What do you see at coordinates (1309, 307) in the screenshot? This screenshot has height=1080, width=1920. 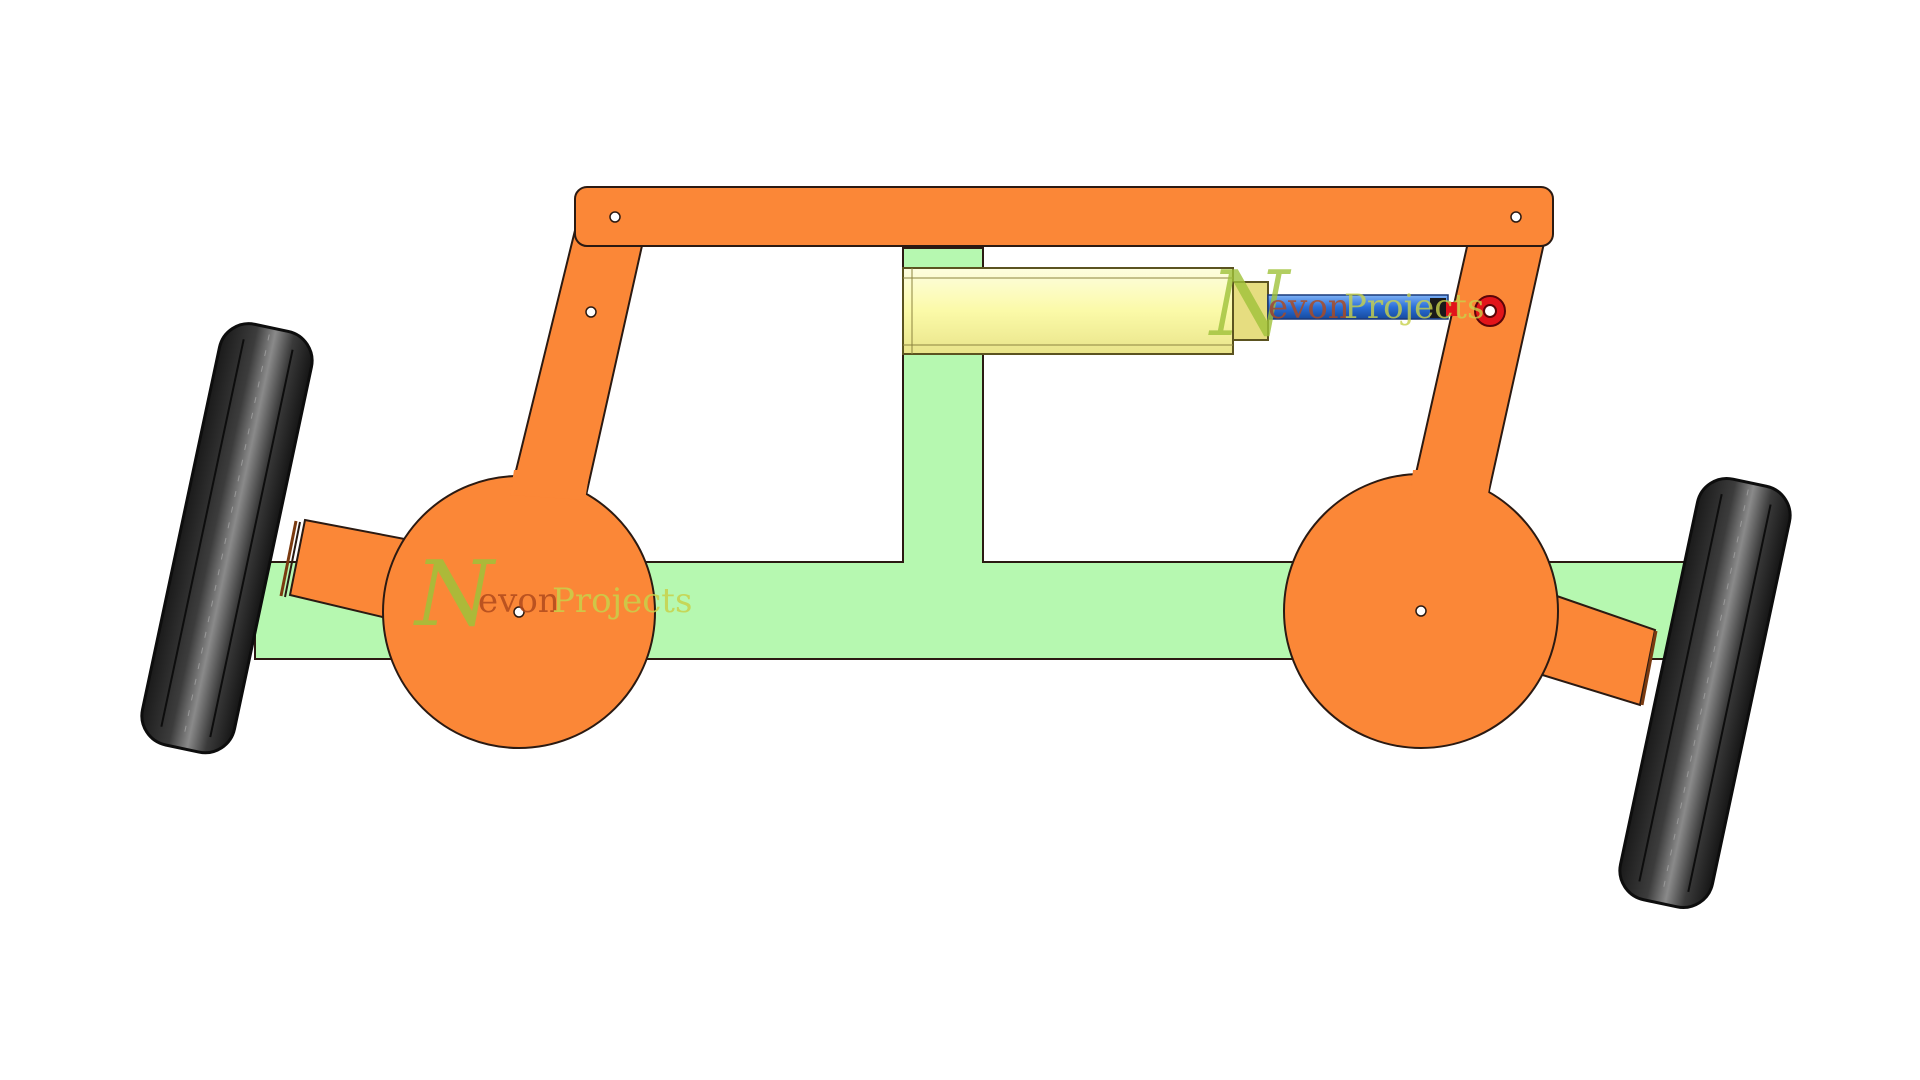 I see `watermark-brand-first-2: evon` at bounding box center [1309, 307].